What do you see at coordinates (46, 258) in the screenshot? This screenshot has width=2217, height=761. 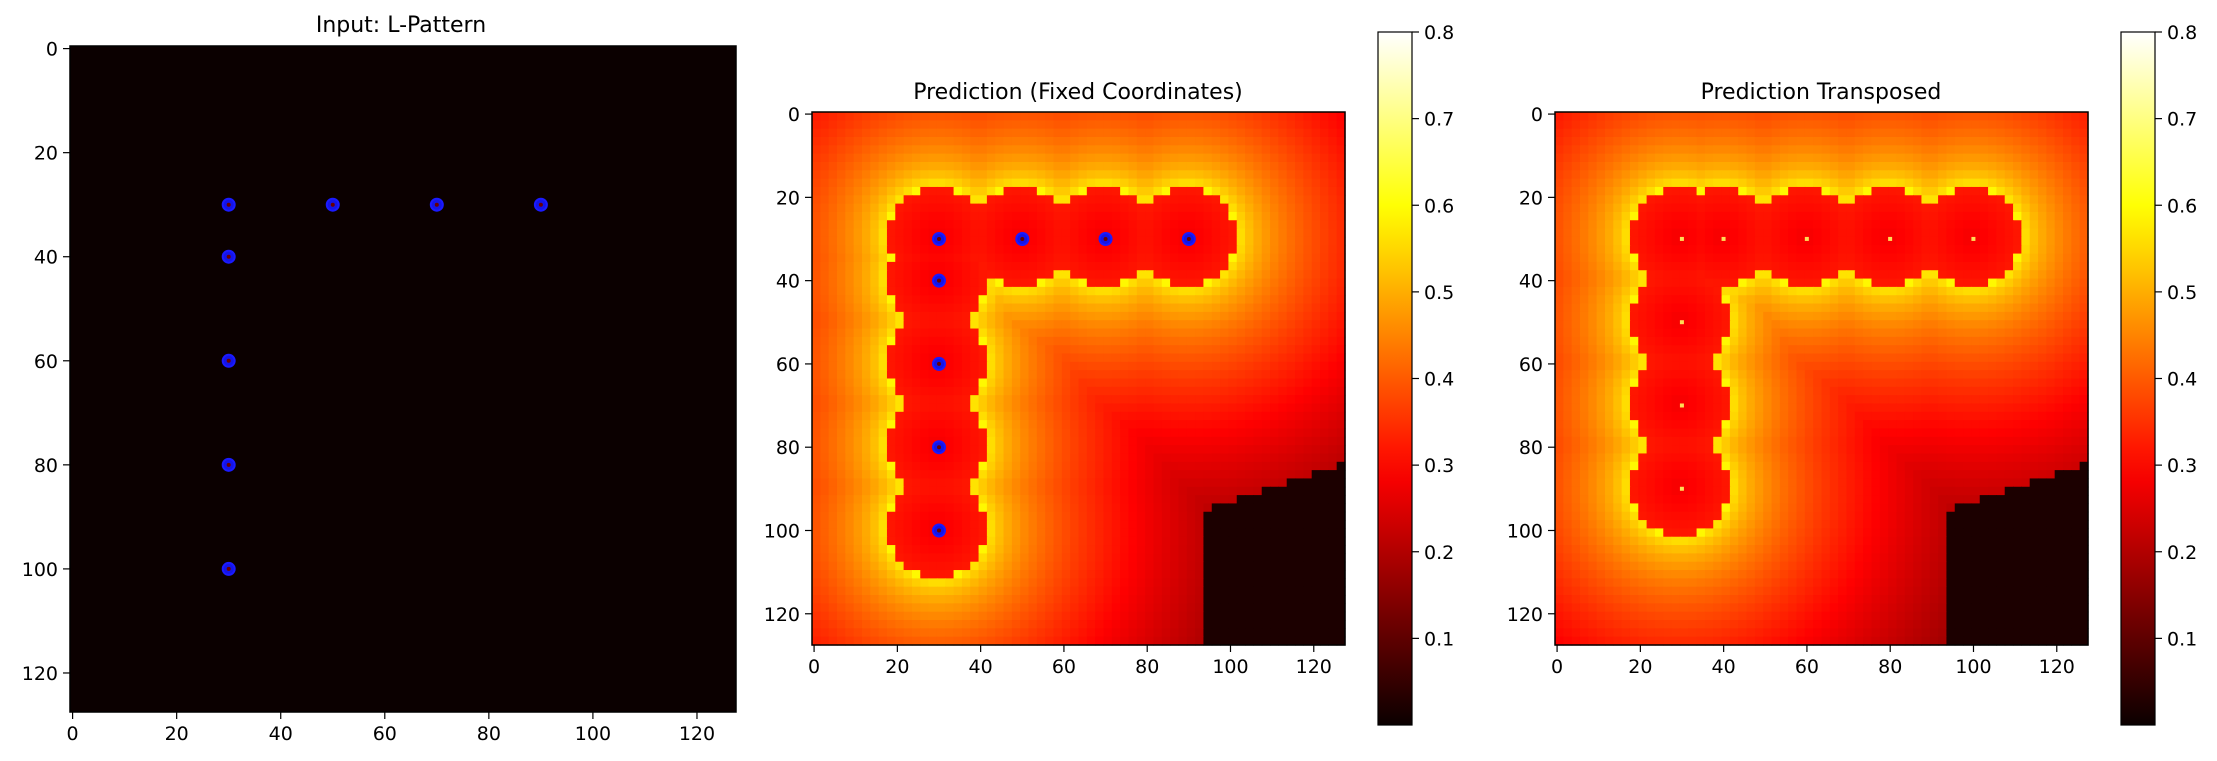 I see `y-tick-label: 40` at bounding box center [46, 258].